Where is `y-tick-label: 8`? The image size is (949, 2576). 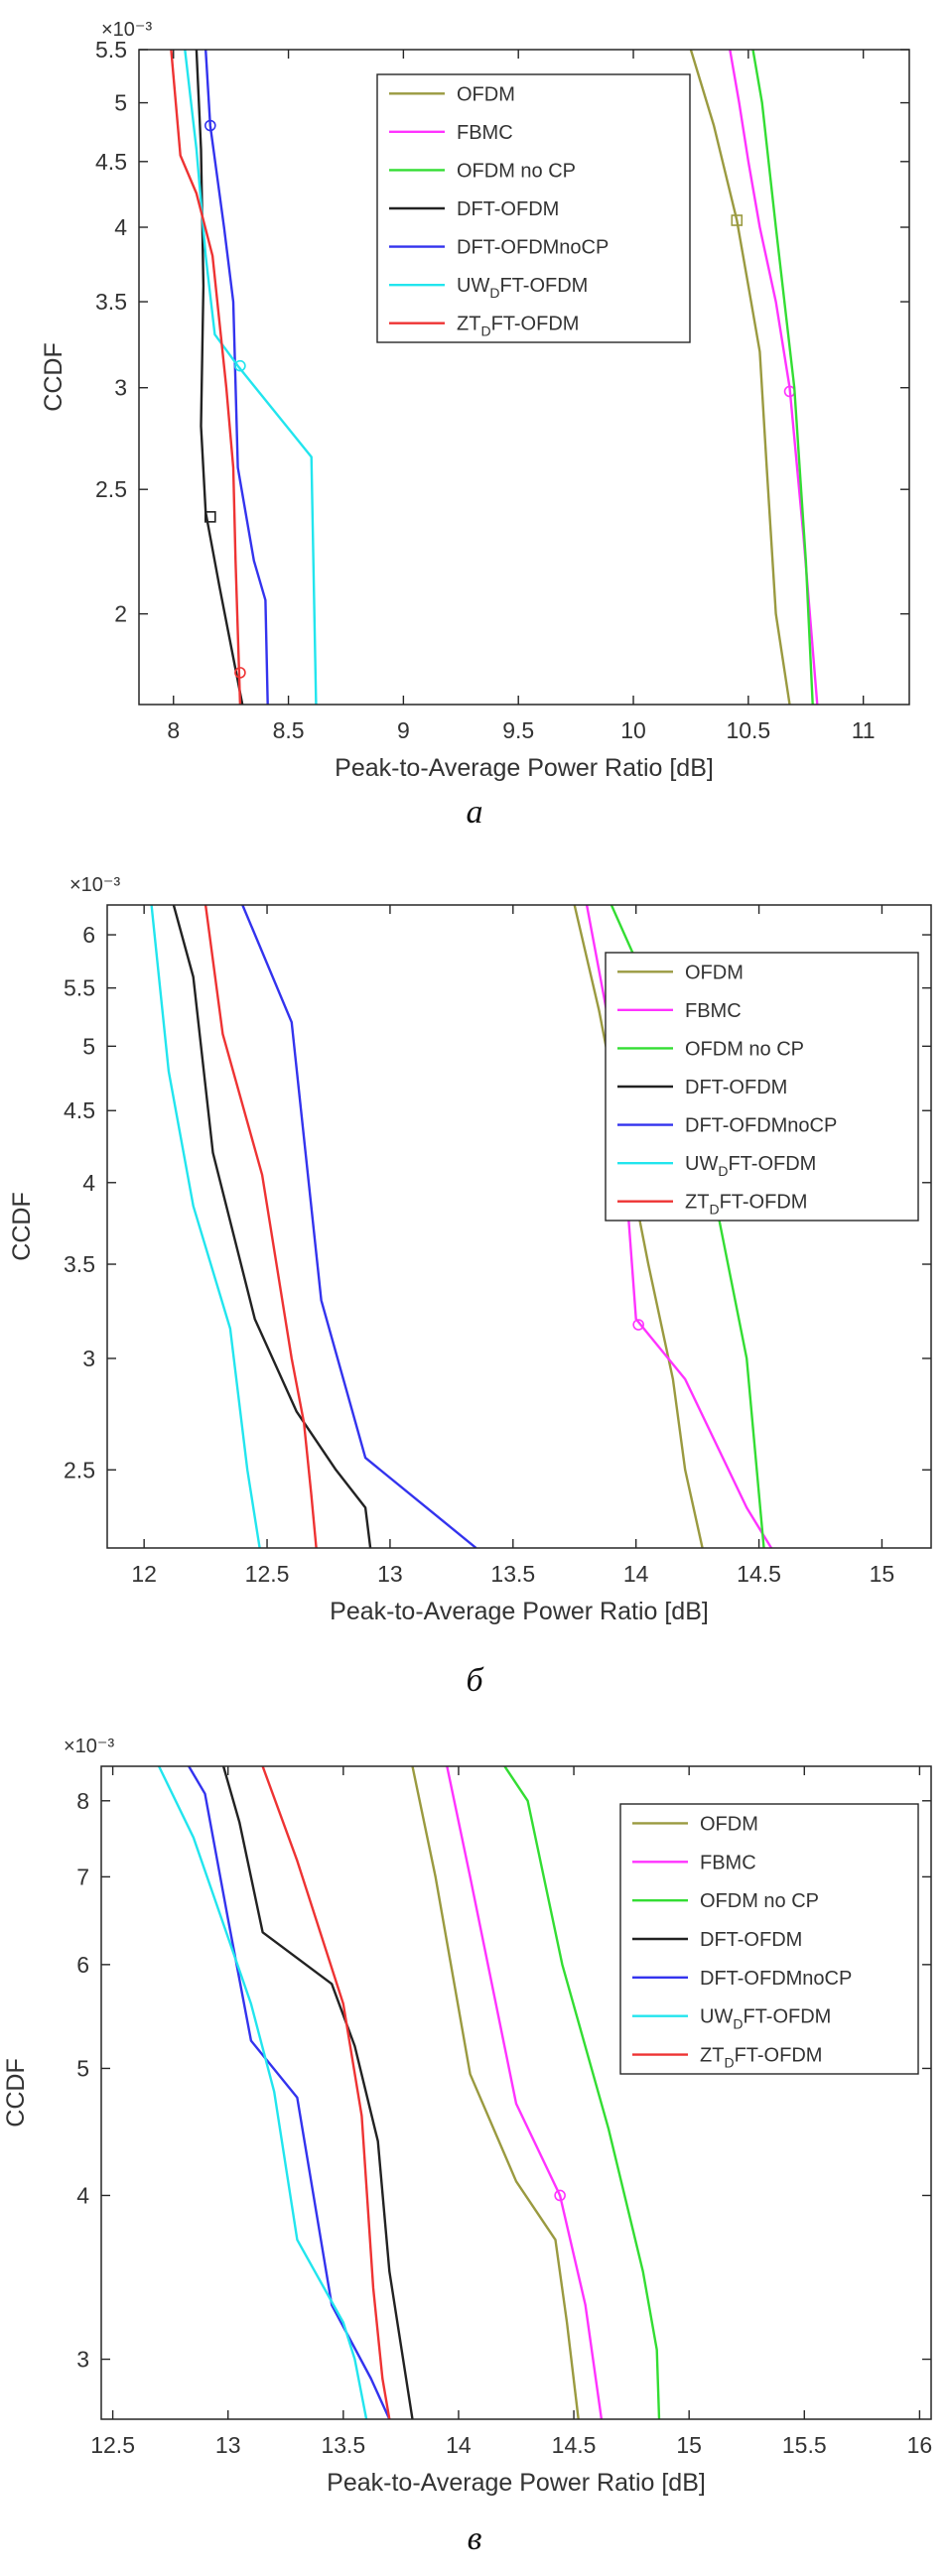
y-tick-label: 8 is located at coordinates (82, 1801).